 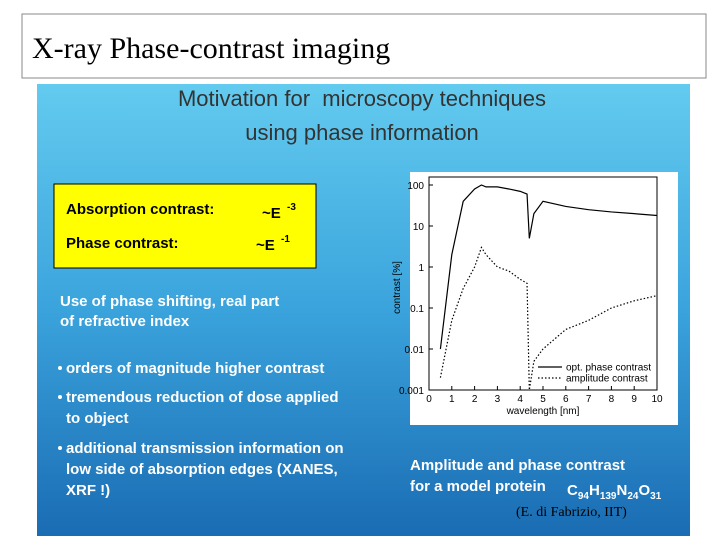 I want to click on y-tick-label: 0.1, so click(x=417, y=309).